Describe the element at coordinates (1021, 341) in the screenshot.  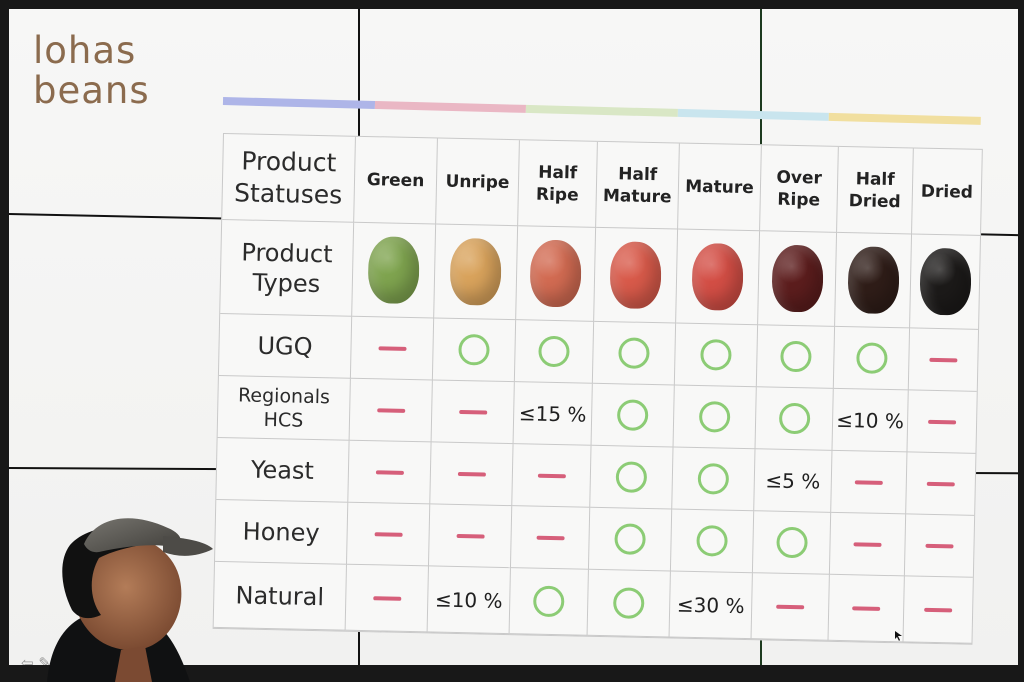
I see `display-bezel-right` at that location.